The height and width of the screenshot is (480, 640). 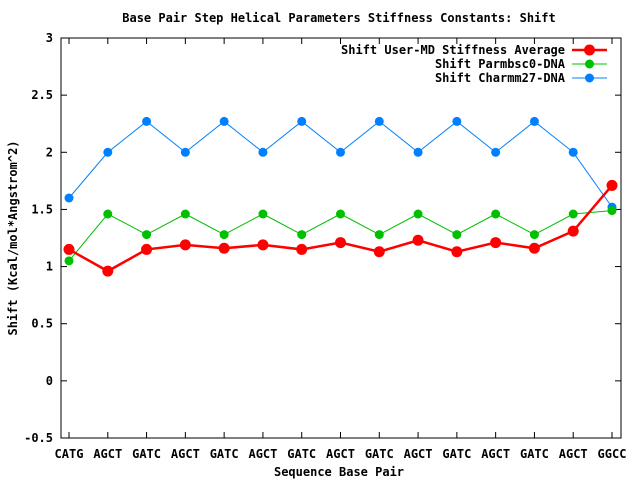 I want to click on y-tick-label: 0.5, so click(x=42, y=324).